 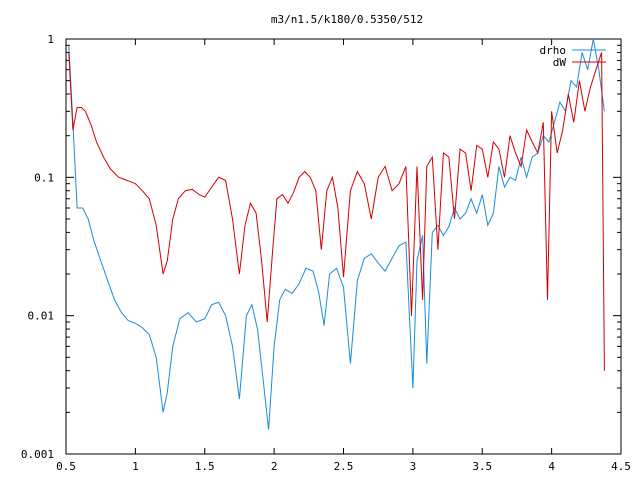 I want to click on x-tick-label: 1.5, so click(x=205, y=466).